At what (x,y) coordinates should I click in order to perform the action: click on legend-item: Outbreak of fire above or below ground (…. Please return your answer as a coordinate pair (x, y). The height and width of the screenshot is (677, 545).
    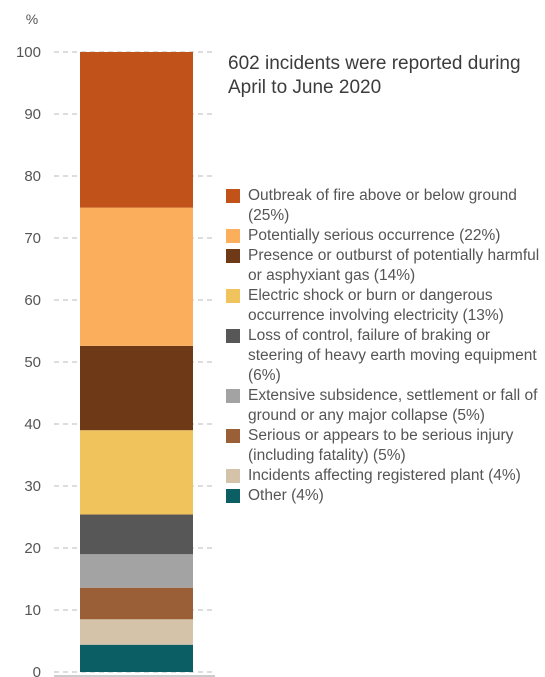
    Looking at the image, I should click on (384, 206).